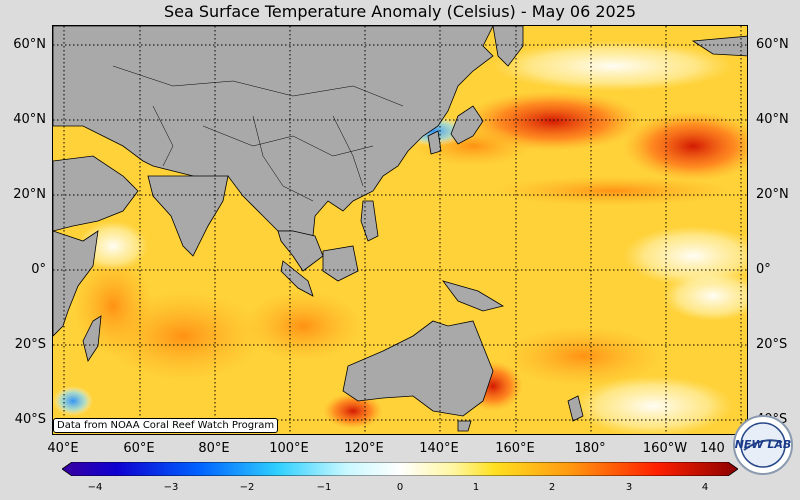 Image resolution: width=800 pixels, height=500 pixels. What do you see at coordinates (476, 487) in the screenshot?
I see `colorbar-tick-1: 1` at bounding box center [476, 487].